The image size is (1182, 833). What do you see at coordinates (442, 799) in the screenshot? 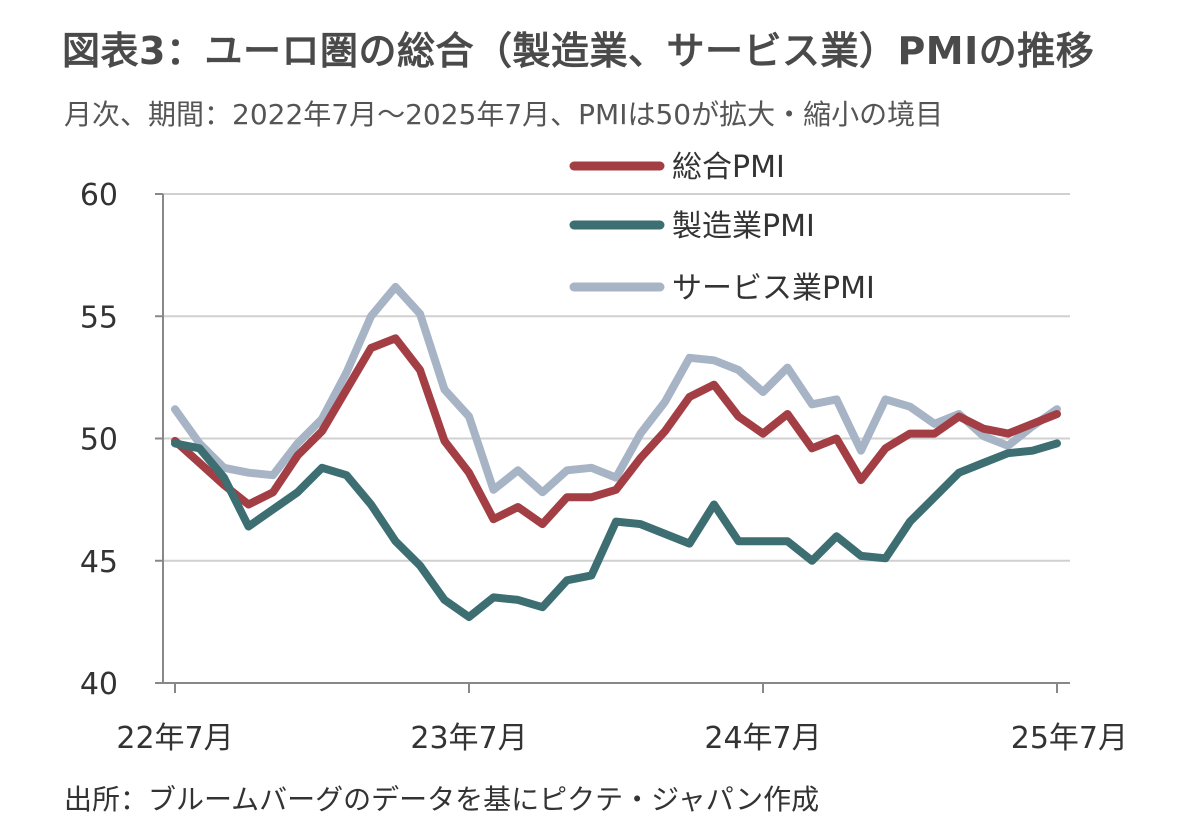
I see `source-note: 出所：ブルームバーグのデータを基にピクテ・ジャパン作成` at bounding box center [442, 799].